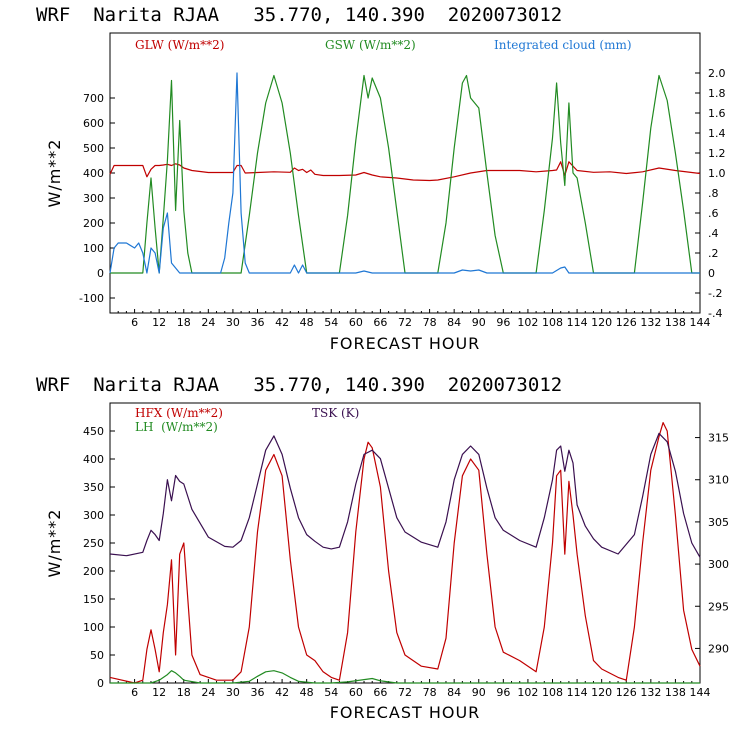 The width and height of the screenshot is (740, 740). What do you see at coordinates (718, 438) in the screenshot?
I see `y2-tick-label: 315` at bounding box center [718, 438].